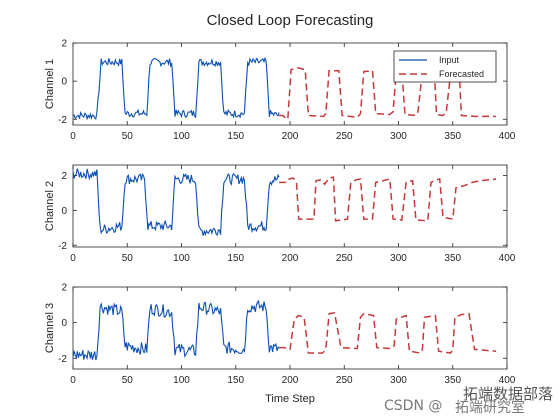 Image resolution: width=560 pixels, height=420 pixels. What do you see at coordinates (50, 328) in the screenshot?
I see `y-axis-label: Channel 3` at bounding box center [50, 328].